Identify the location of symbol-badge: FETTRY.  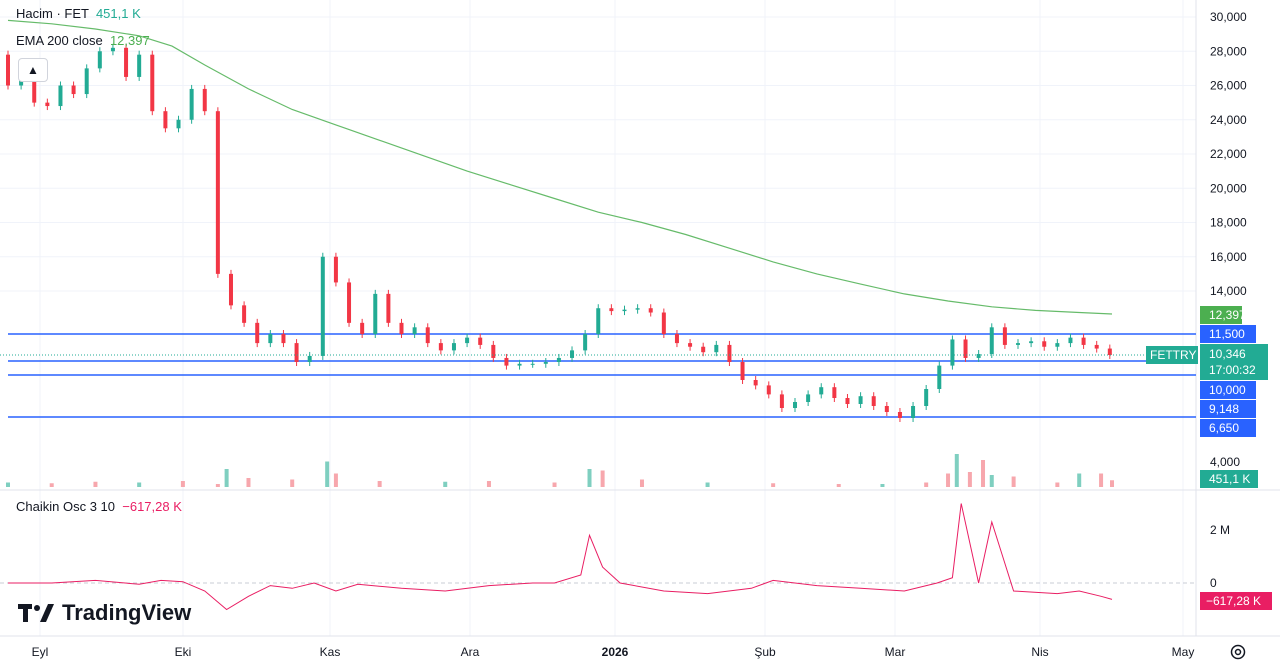
(1172, 355).